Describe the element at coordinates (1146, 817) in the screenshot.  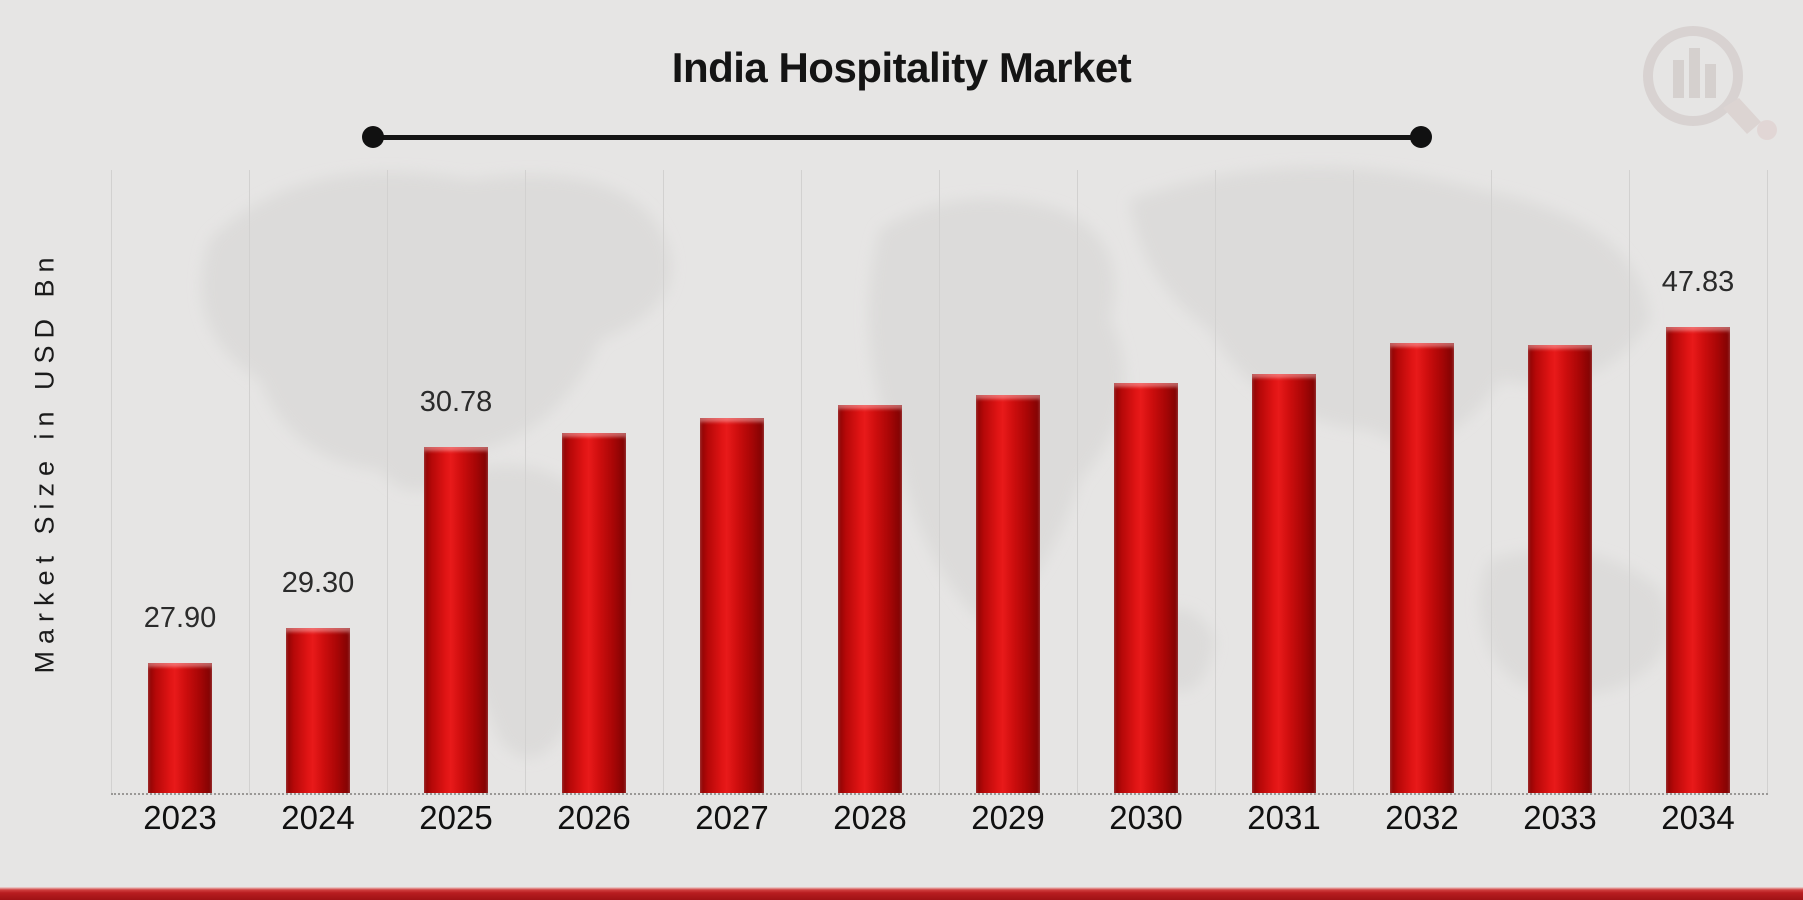
I see `x-label-2030: 2030` at that location.